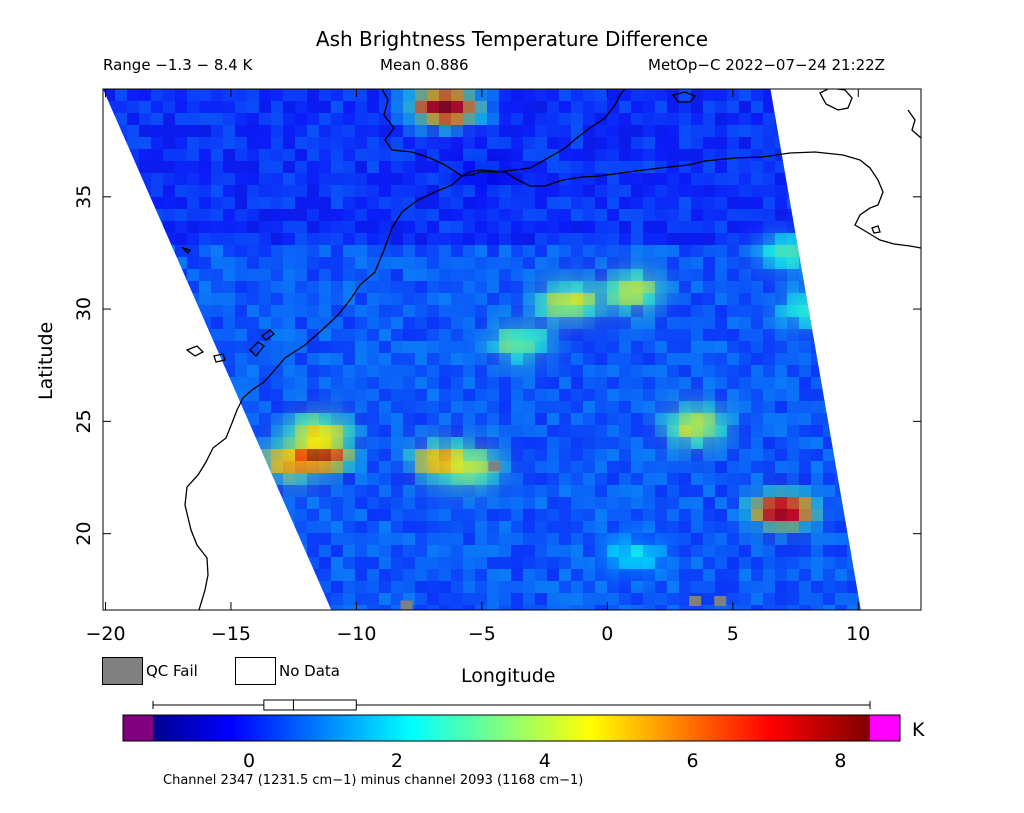 This screenshot has height=813, width=1024. Describe the element at coordinates (607, 634) in the screenshot. I see `x-tick-label: 0` at that location.